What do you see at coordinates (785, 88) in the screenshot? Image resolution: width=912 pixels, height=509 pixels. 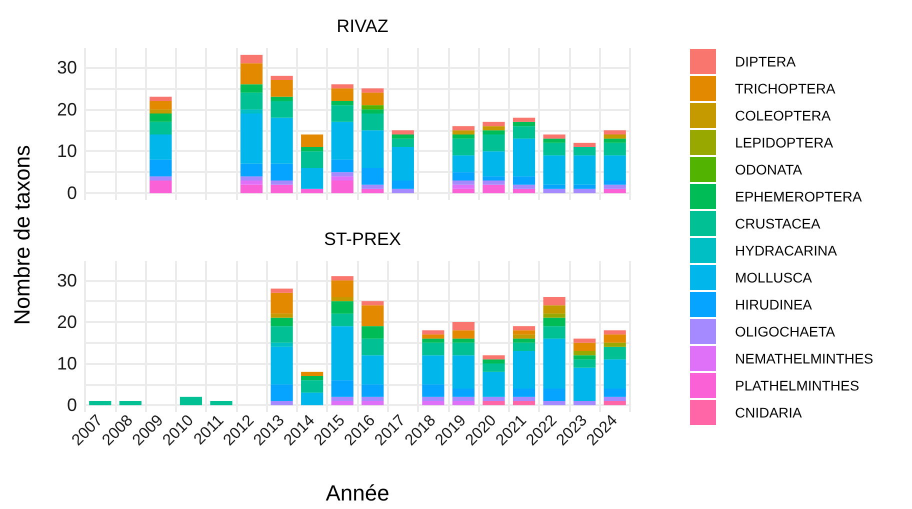 I see `legend-label: TRICHOPTERA` at bounding box center [785, 88].